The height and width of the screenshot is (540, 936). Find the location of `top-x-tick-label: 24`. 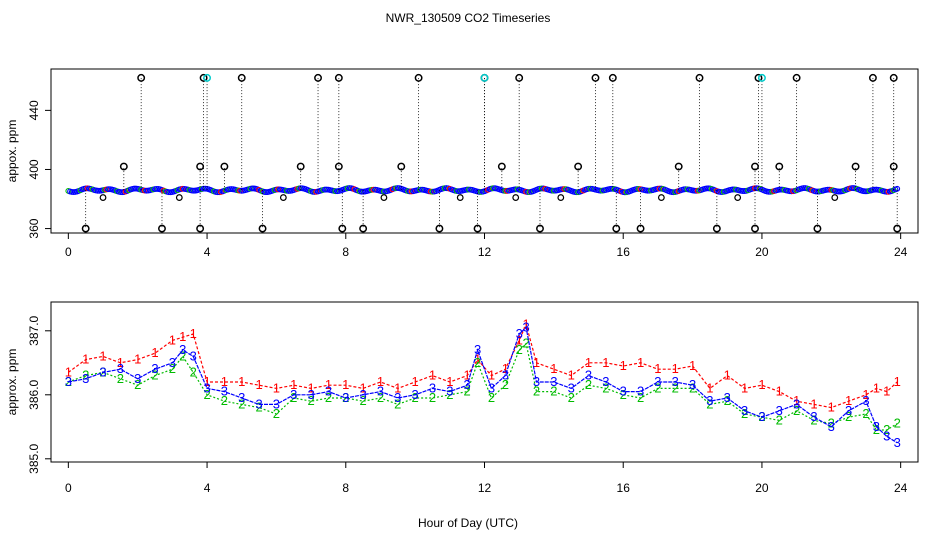

top-x-tick-label: 24 is located at coordinates (901, 252).